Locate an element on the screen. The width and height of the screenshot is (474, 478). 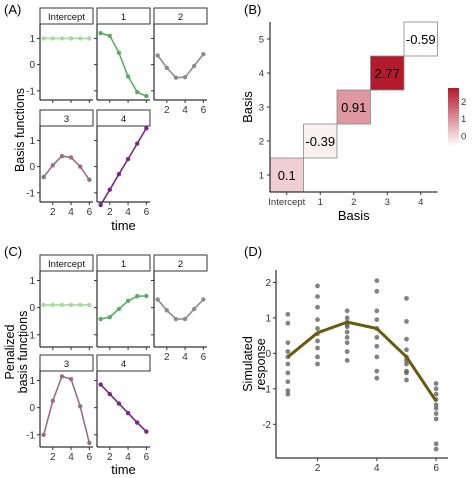
legend-tick-label: 0 is located at coordinates (463, 136).